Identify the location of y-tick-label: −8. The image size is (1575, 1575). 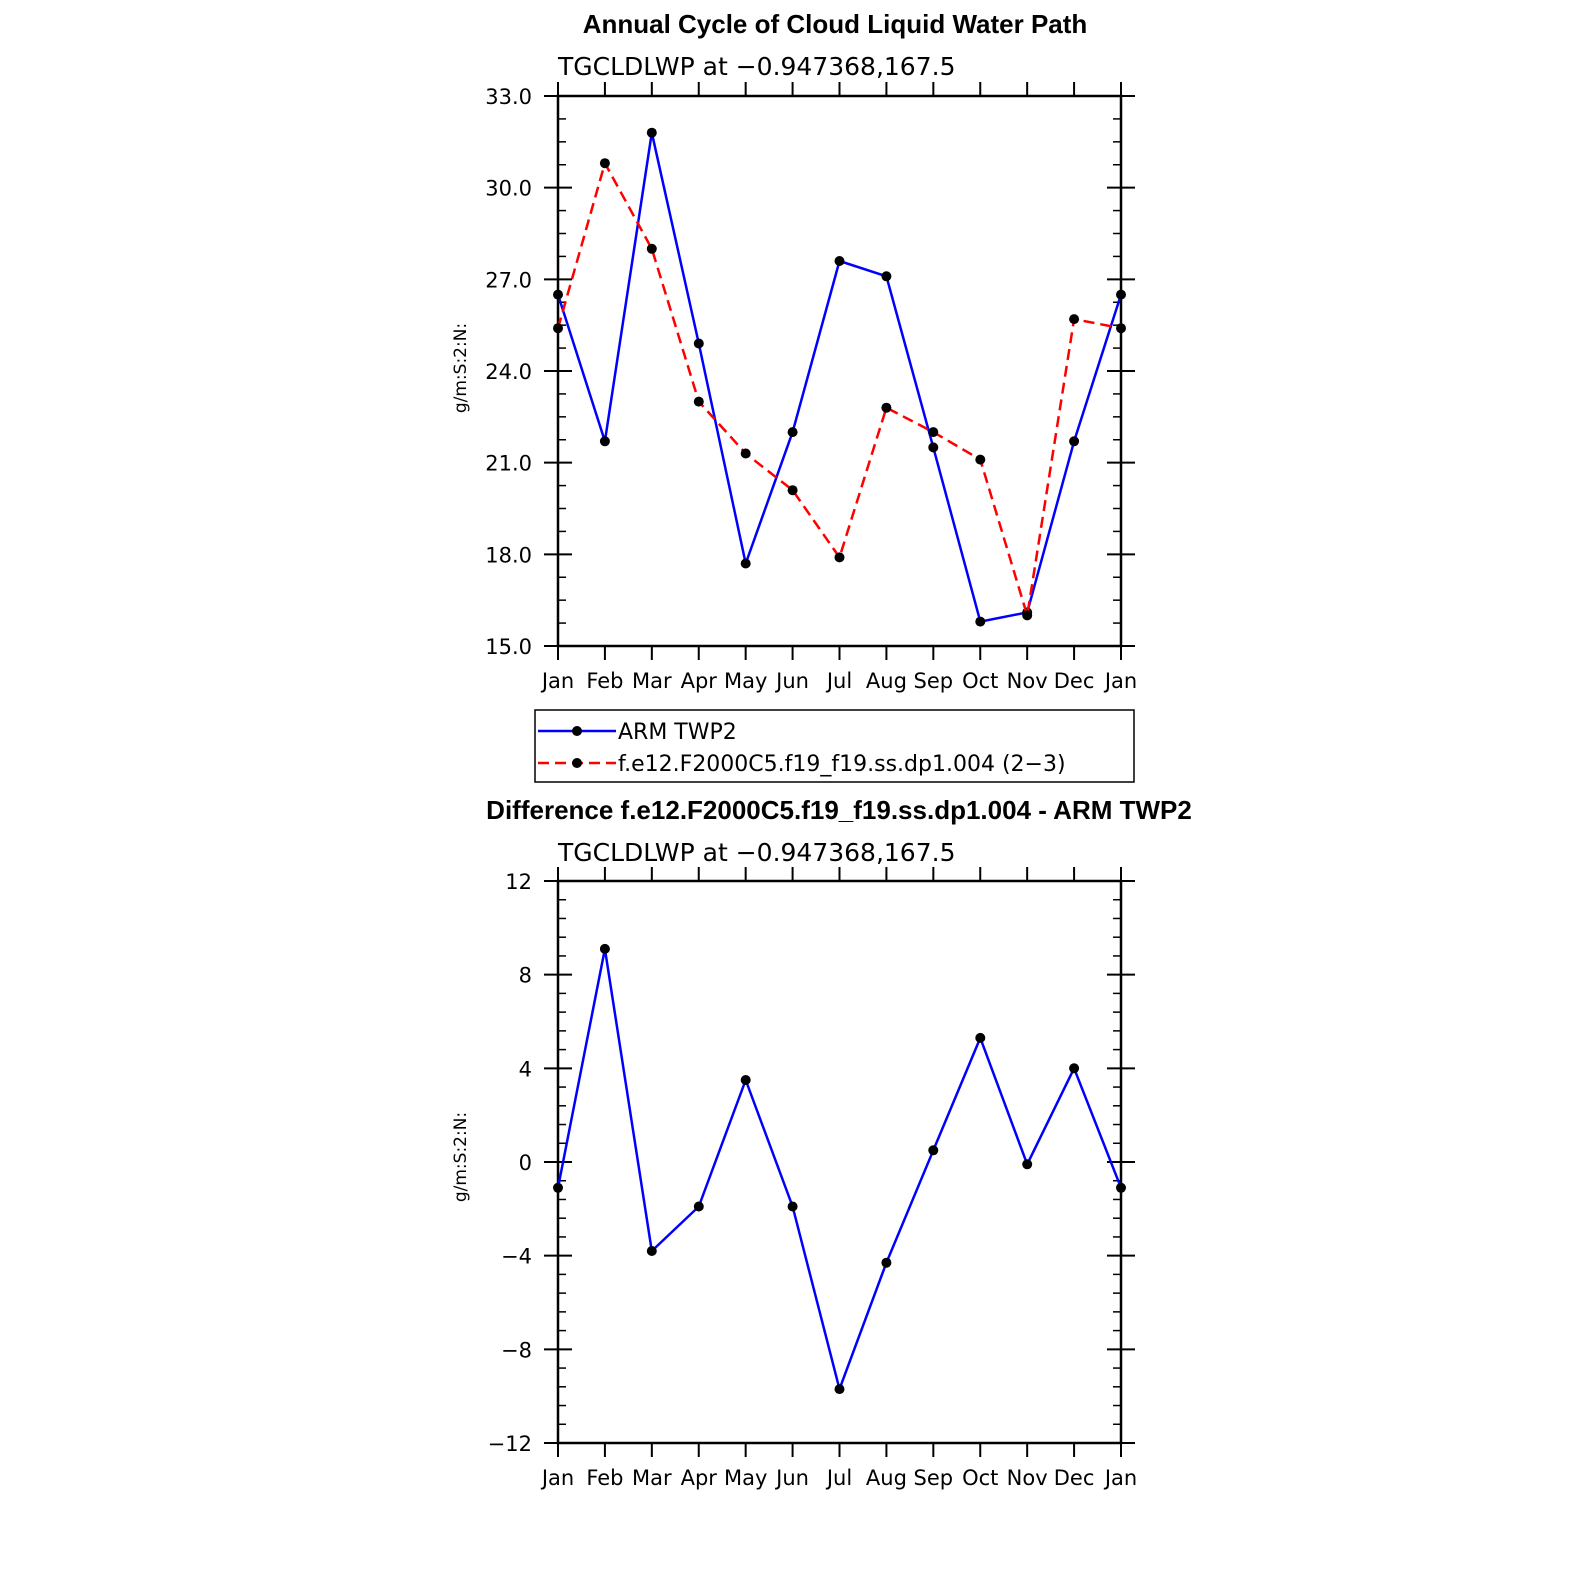
(516, 1350).